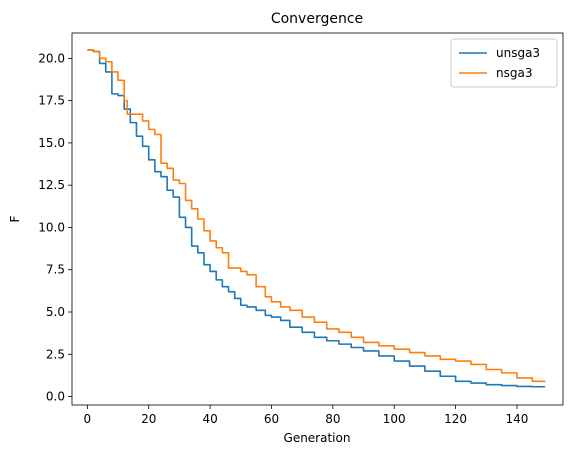  What do you see at coordinates (51, 143) in the screenshot?
I see `y-tick-label: 15.0` at bounding box center [51, 143].